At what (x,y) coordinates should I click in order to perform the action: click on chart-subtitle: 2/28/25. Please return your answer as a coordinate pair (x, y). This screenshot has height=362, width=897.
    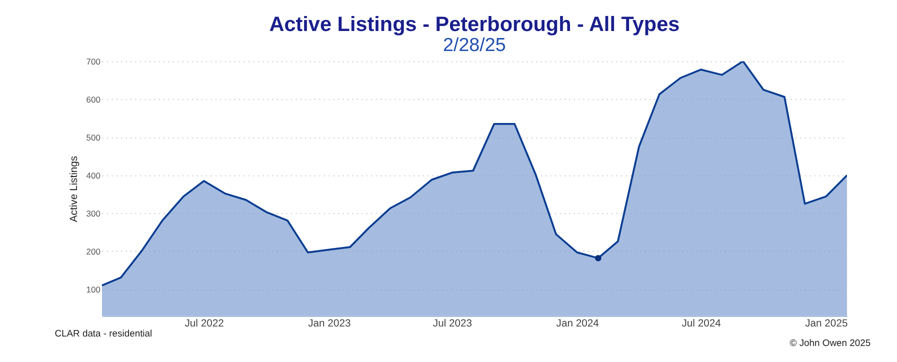
    Looking at the image, I should click on (474, 44).